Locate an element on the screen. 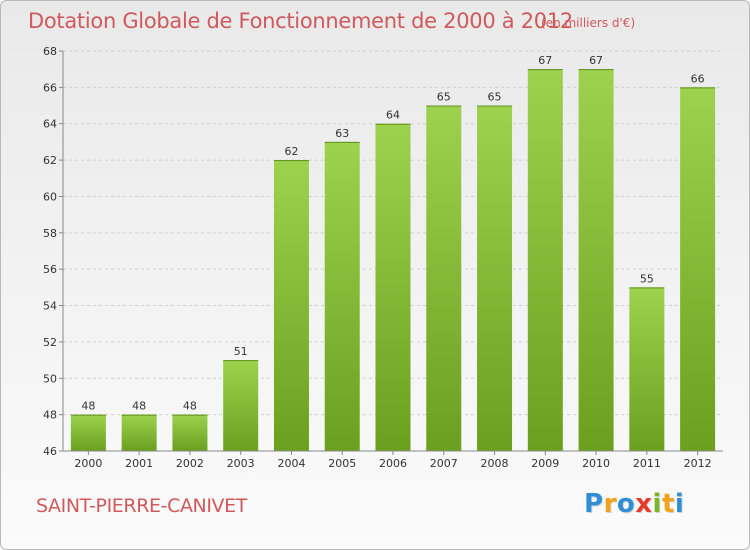 This screenshot has width=750, height=550. bar-value-label: 62 is located at coordinates (291, 151).